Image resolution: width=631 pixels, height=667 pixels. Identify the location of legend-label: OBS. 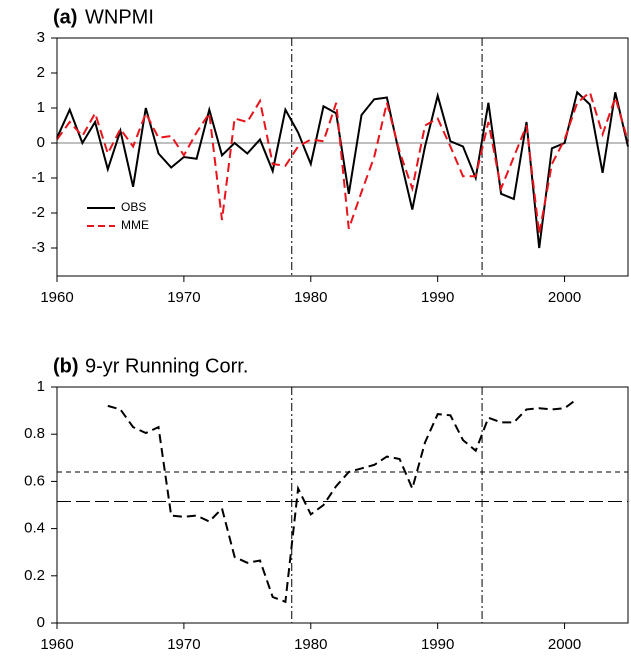
(133, 207).